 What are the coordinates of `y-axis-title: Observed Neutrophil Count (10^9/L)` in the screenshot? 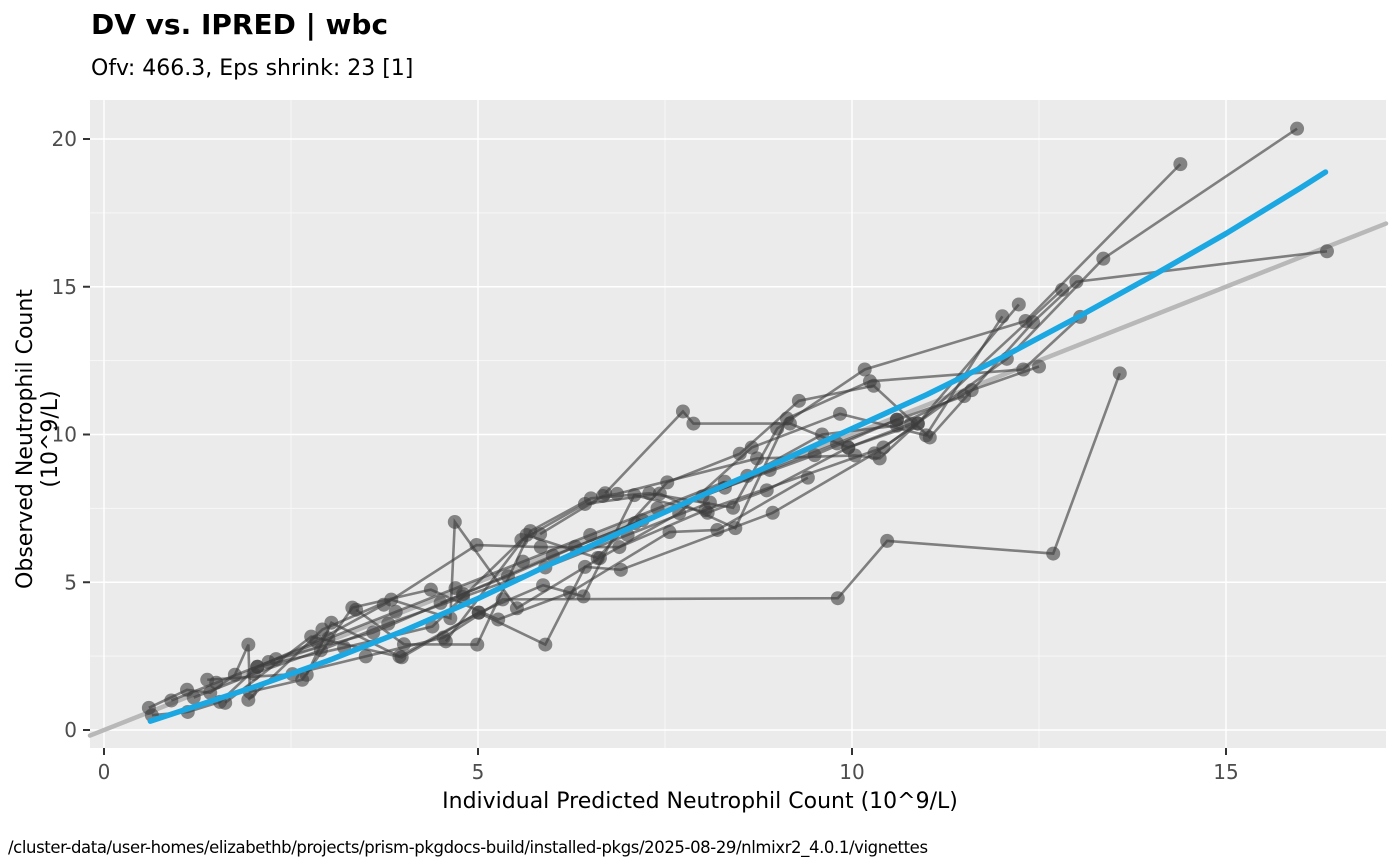 It's located at (38, 439).